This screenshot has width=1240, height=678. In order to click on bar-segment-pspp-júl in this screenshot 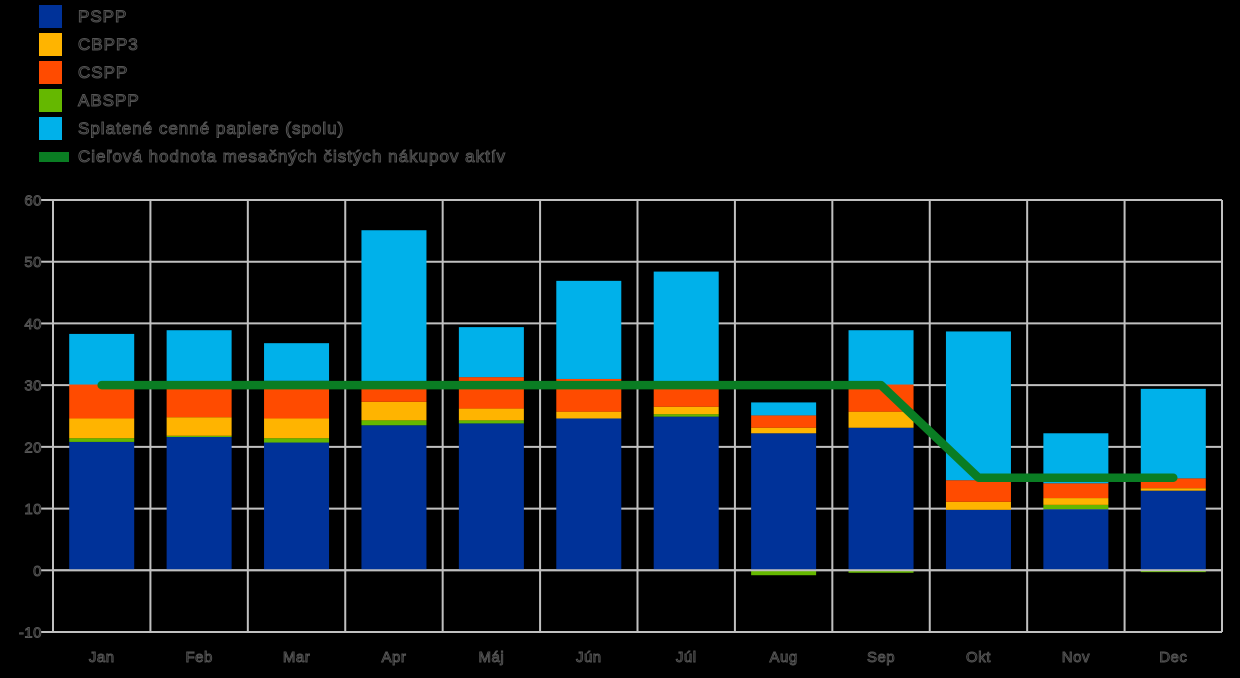, I will do `click(686, 493)`.